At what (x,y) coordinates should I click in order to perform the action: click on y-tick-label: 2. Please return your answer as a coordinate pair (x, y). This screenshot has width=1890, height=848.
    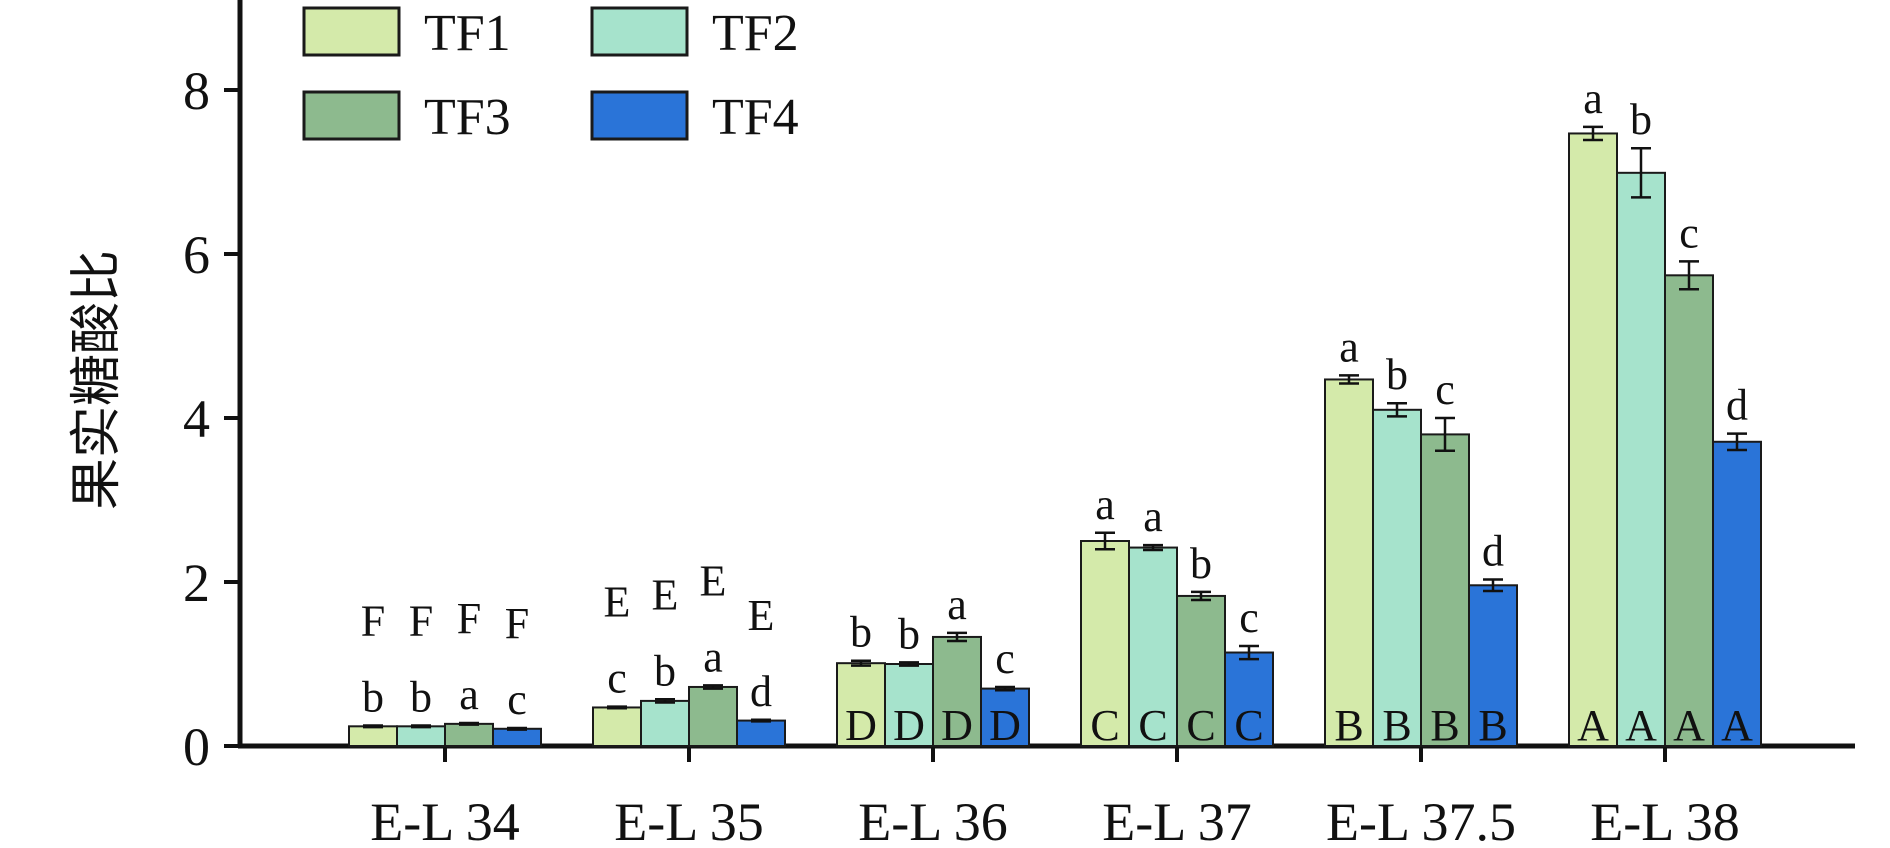
    Looking at the image, I should click on (196, 583).